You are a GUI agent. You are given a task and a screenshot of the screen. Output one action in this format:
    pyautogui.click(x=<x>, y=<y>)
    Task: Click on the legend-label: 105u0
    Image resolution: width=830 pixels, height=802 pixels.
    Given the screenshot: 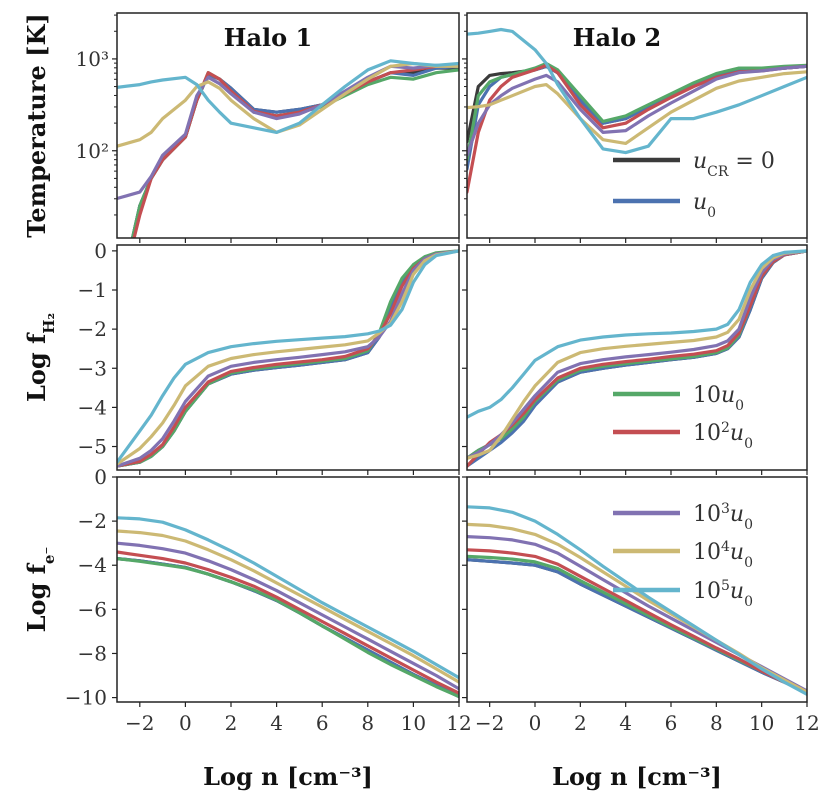 What is the action you would take?
    pyautogui.click(x=723, y=594)
    